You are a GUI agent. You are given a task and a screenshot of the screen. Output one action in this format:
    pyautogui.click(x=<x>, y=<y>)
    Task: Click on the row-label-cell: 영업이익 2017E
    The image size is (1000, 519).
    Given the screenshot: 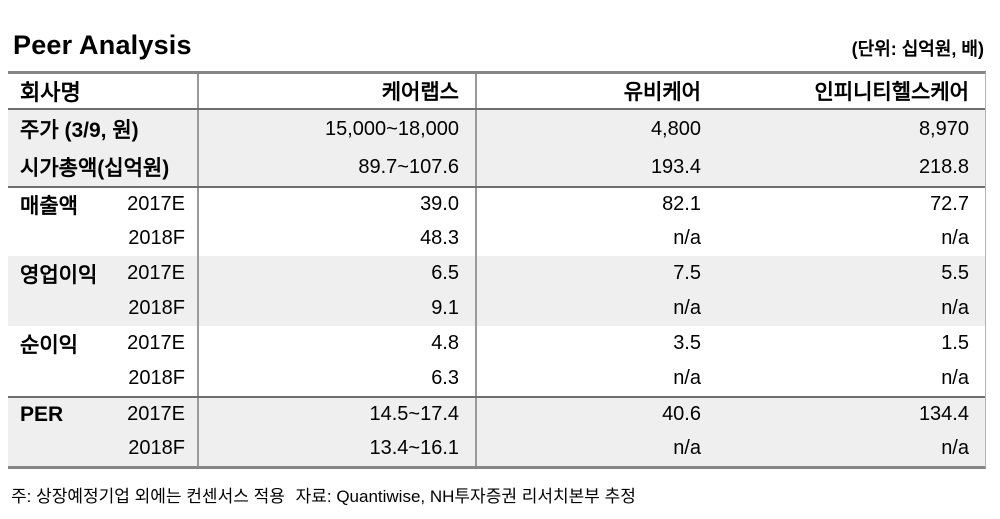 What is the action you would take?
    pyautogui.click(x=103, y=273)
    